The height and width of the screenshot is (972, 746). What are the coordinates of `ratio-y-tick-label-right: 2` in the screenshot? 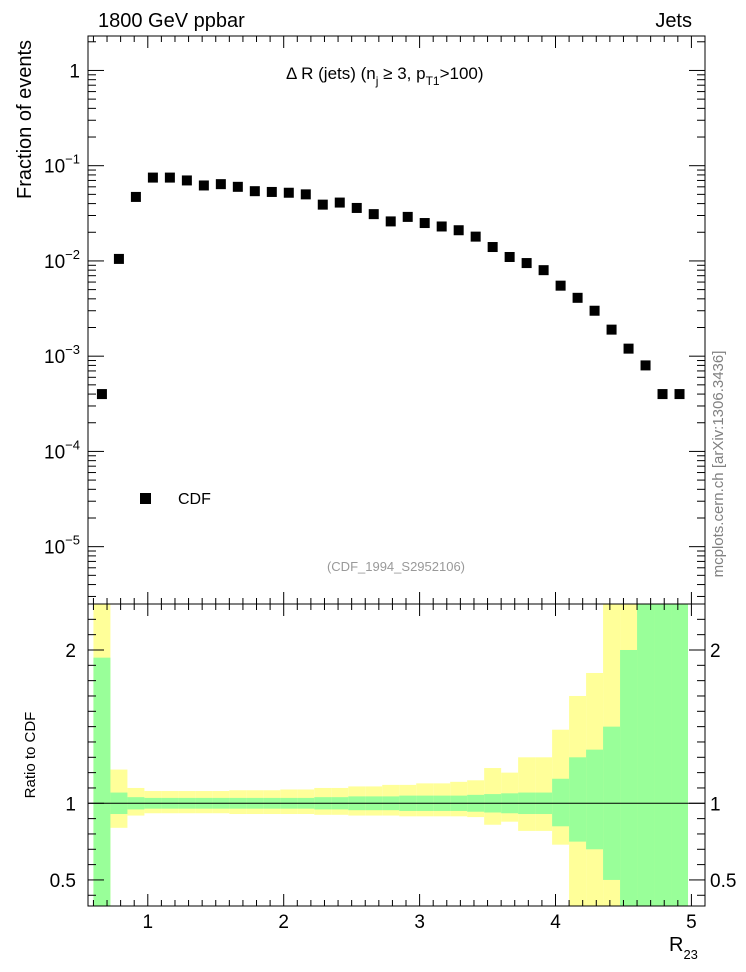 It's located at (715, 651).